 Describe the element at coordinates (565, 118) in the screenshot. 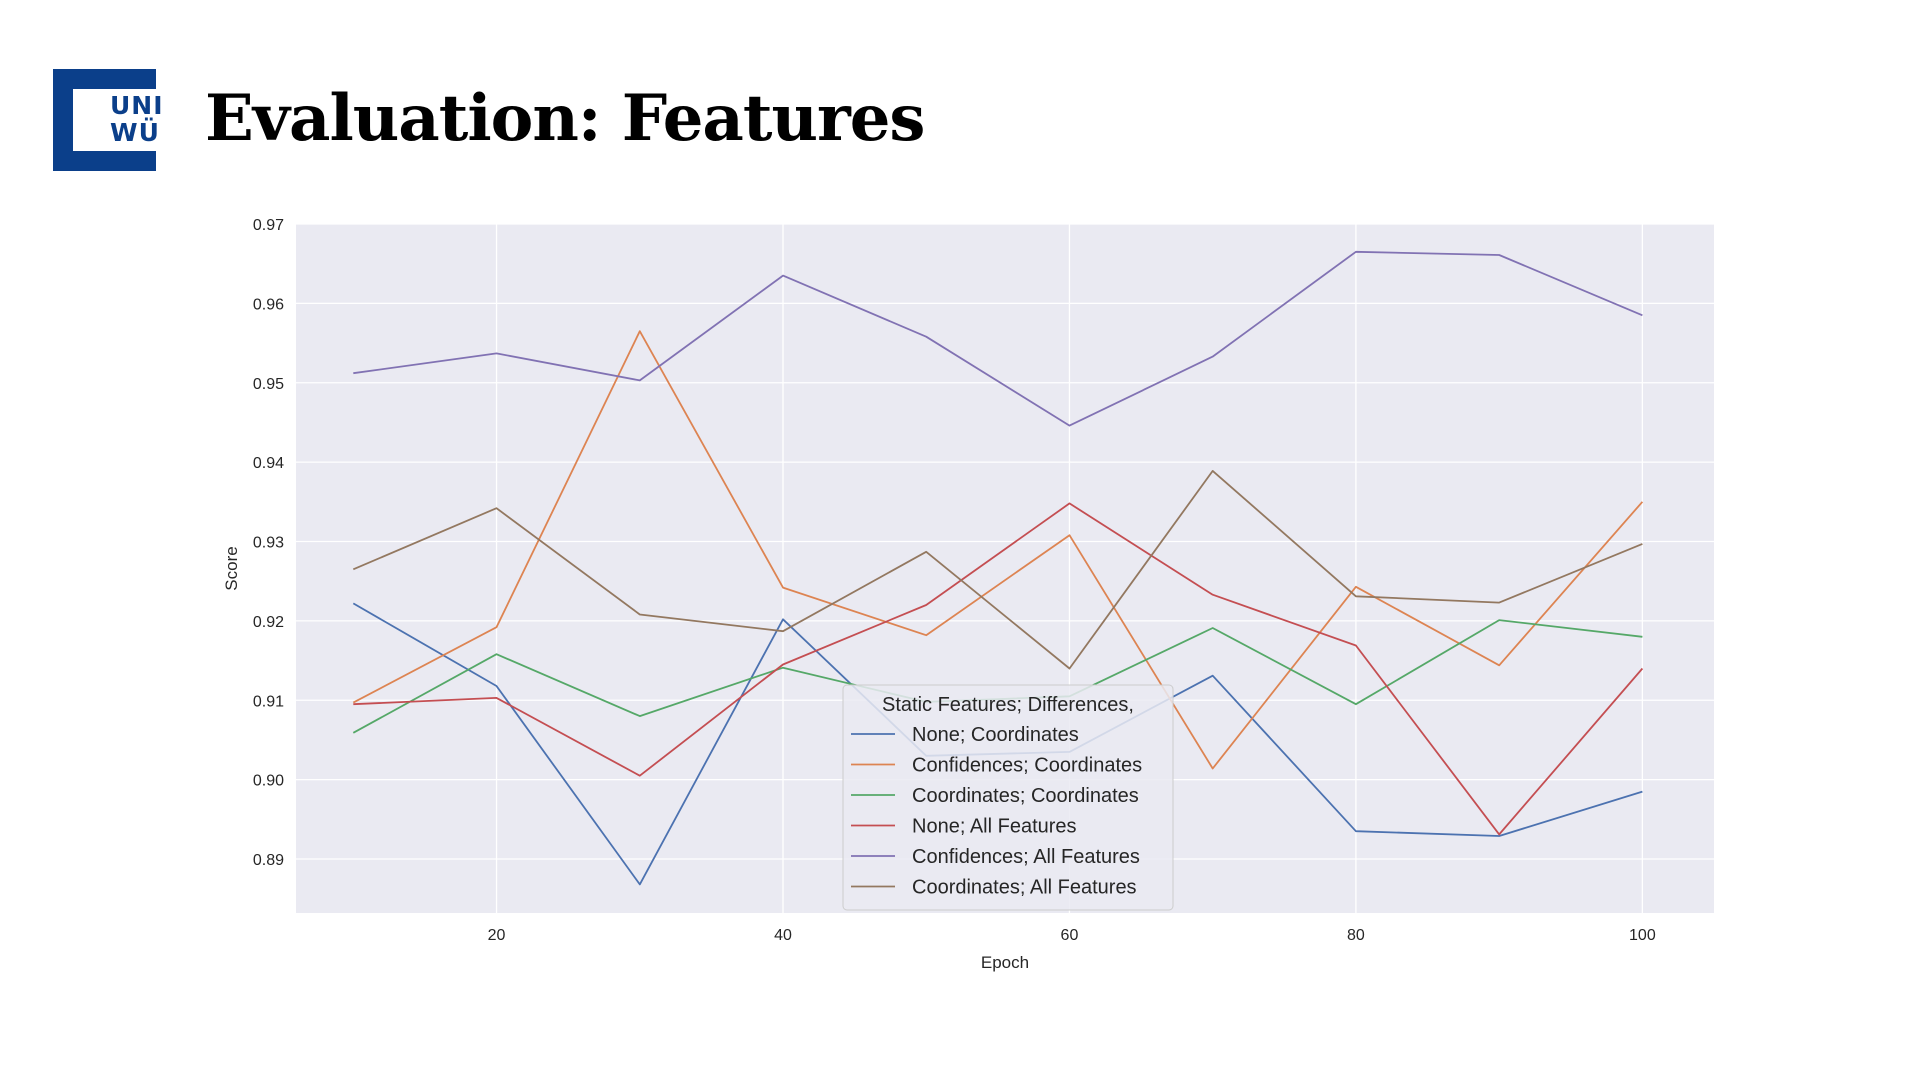

I see `slide-title: Evaluation: Features` at that location.